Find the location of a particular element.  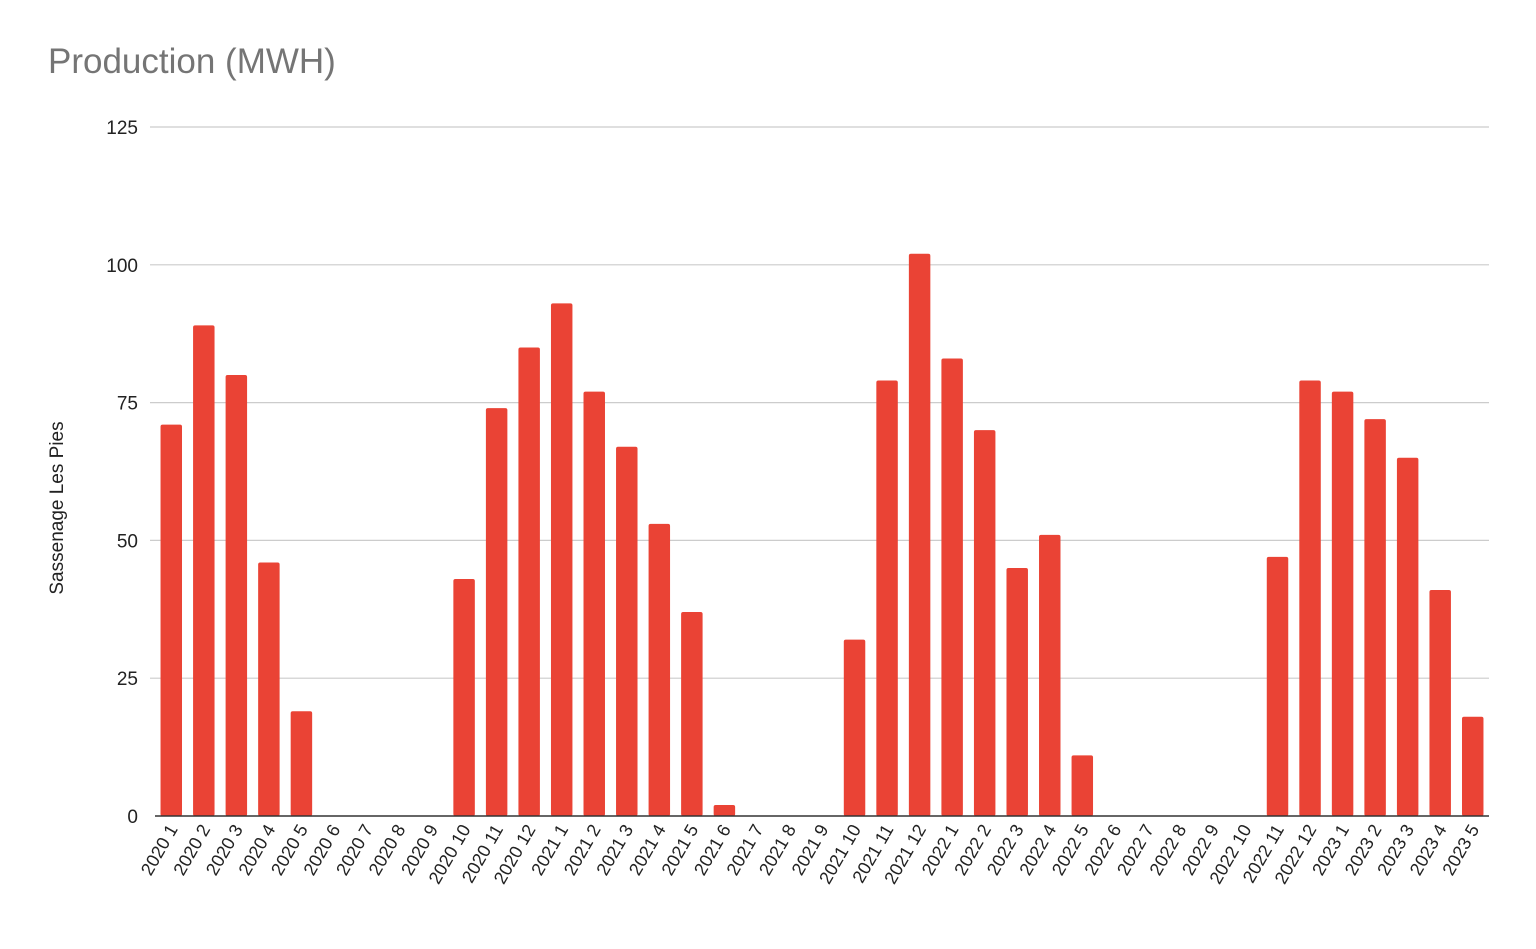

y-tick-label: 125 is located at coordinates (122, 128).